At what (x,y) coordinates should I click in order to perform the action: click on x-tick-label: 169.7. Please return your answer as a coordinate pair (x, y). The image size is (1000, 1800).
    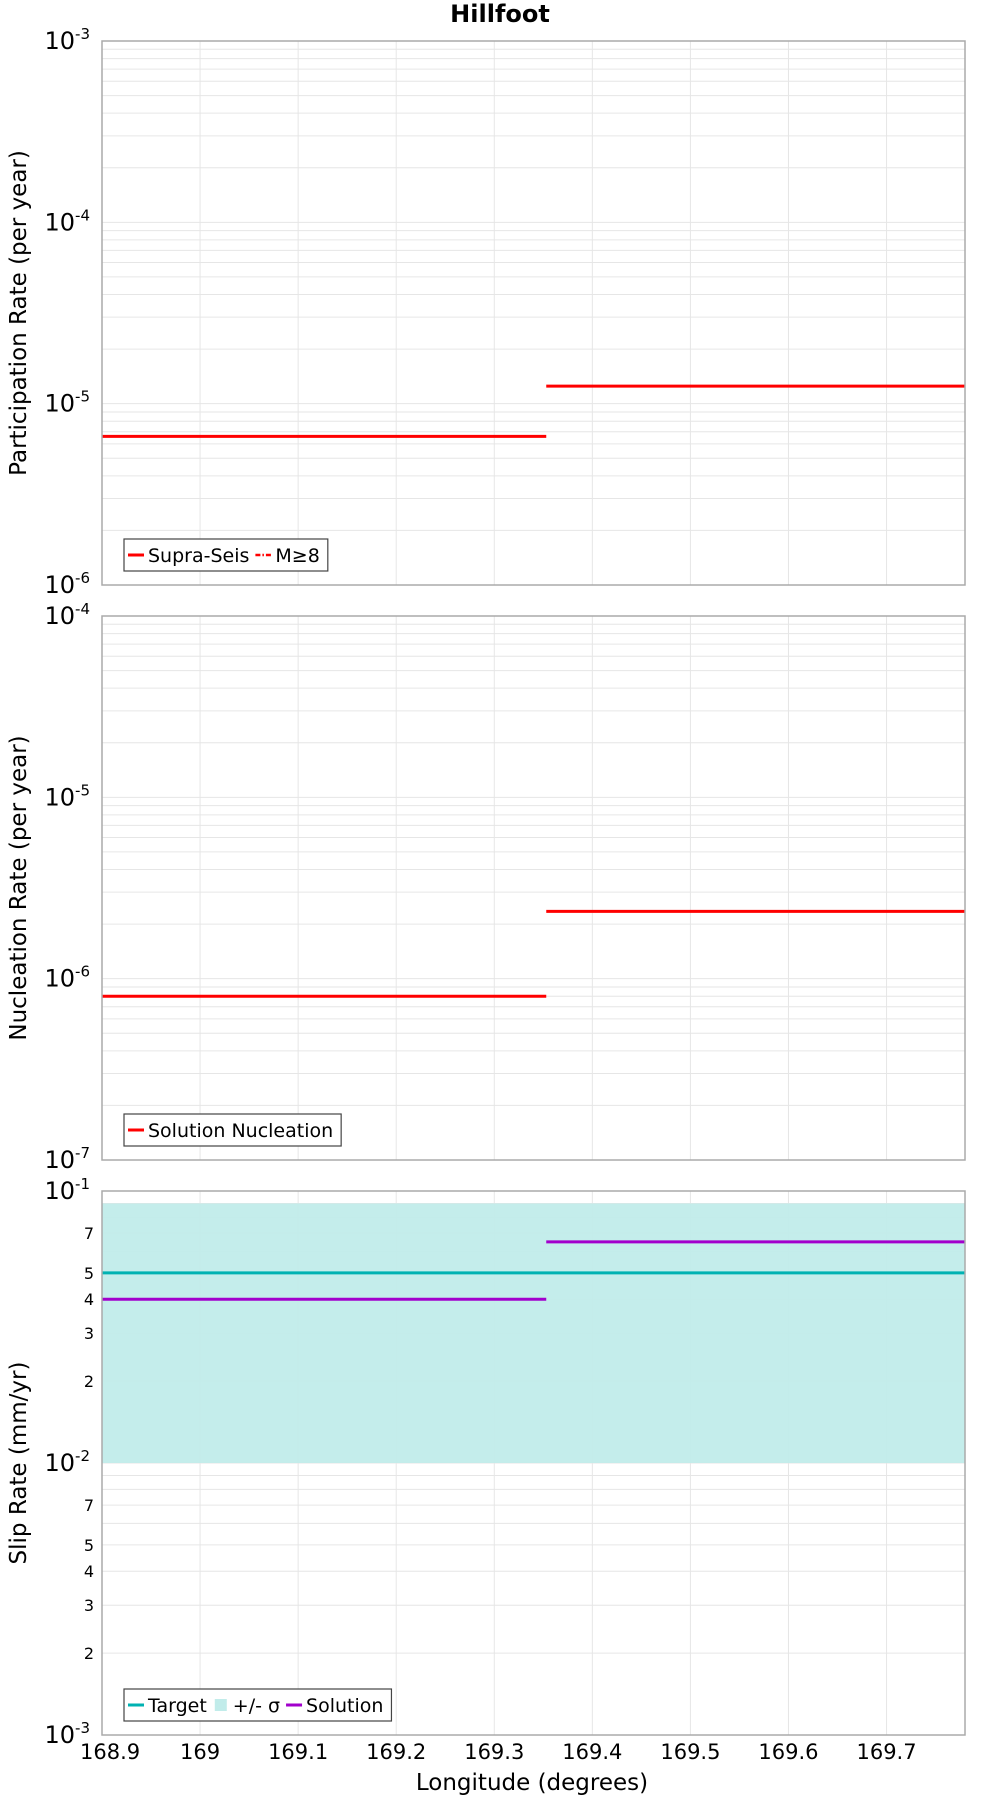
    Looking at the image, I should click on (886, 1752).